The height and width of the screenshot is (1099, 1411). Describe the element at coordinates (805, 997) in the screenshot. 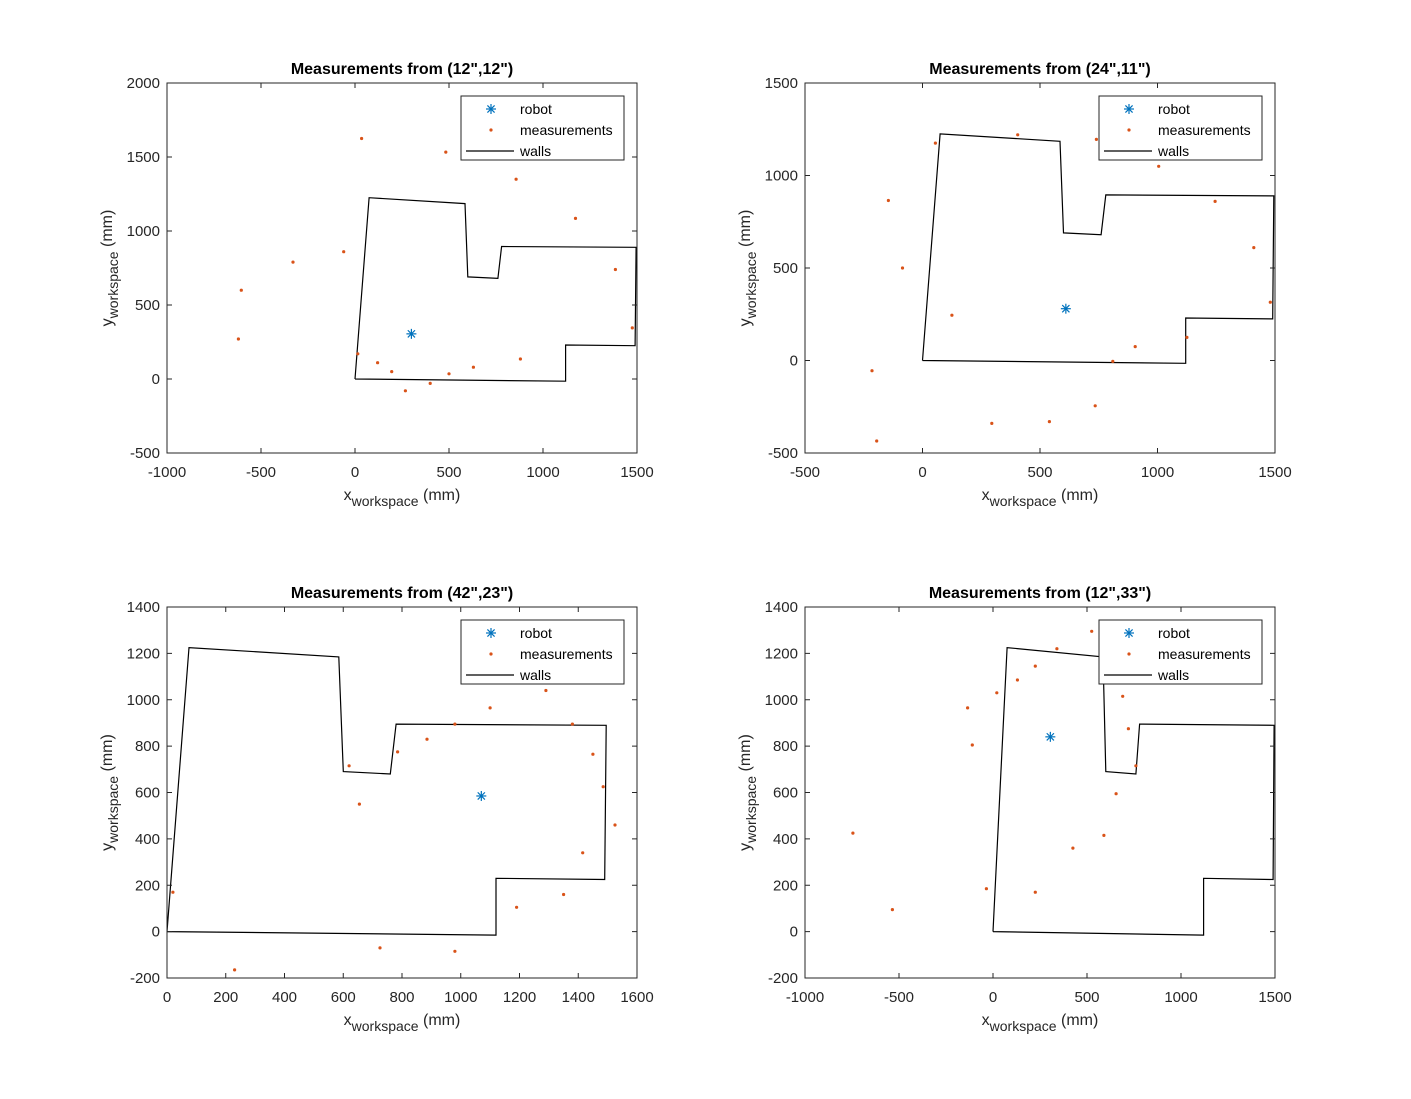

I see `x-tick-label: -1000` at that location.